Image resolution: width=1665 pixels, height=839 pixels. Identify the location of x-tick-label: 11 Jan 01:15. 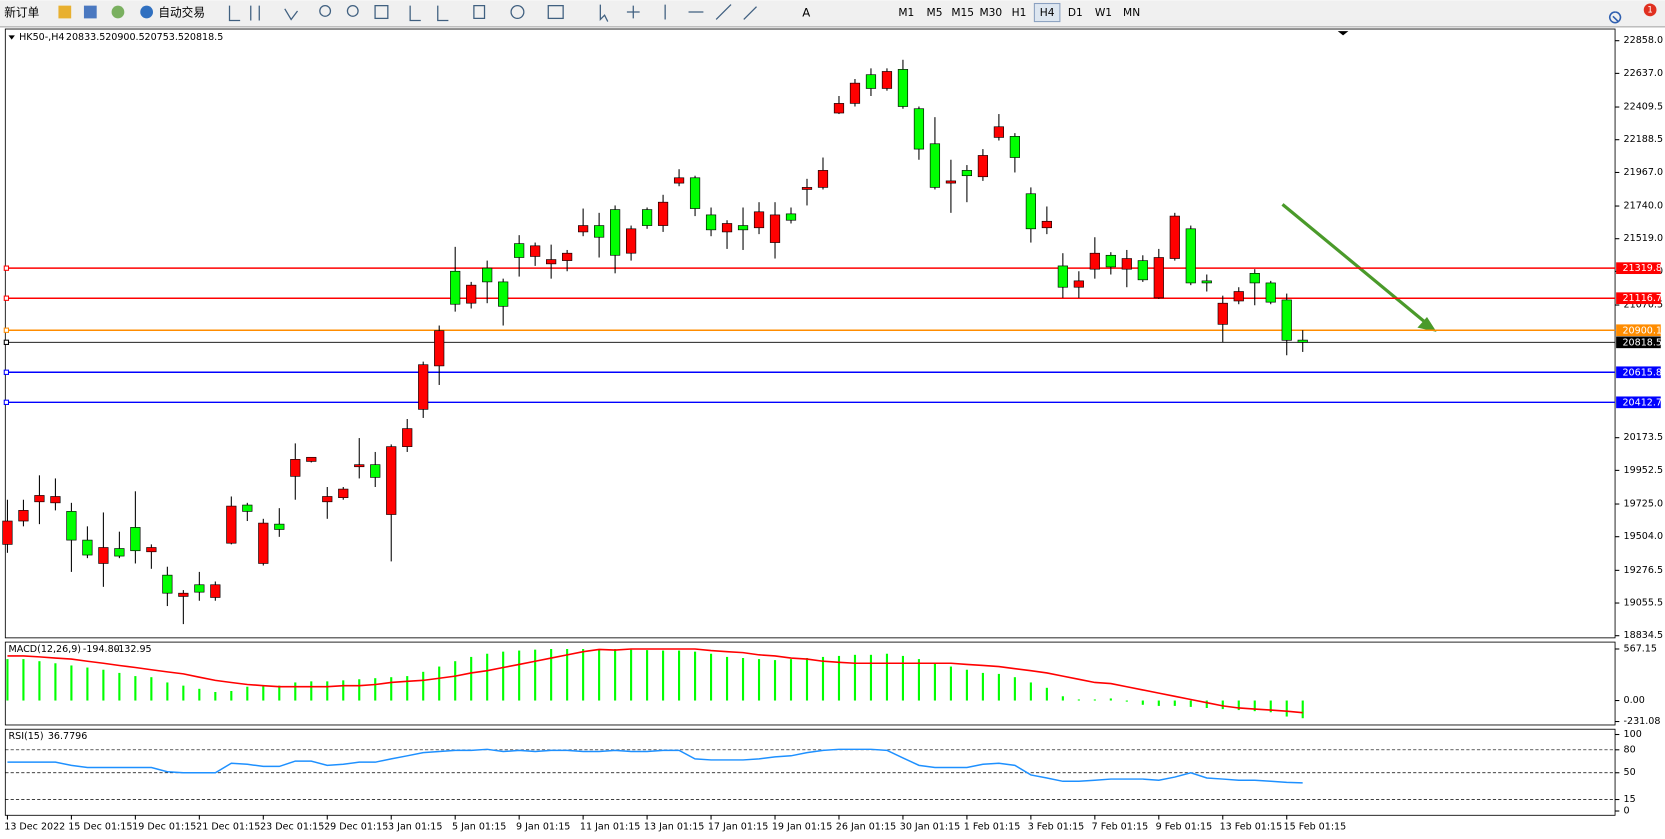
(610, 826).